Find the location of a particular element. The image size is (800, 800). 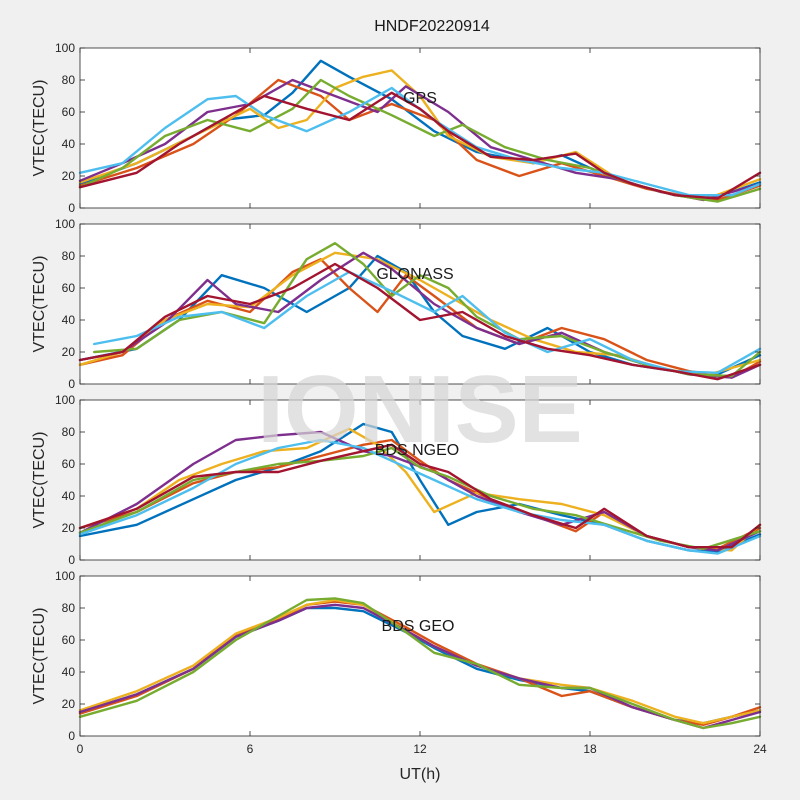

x-tick-label: 18 is located at coordinates (590, 749).